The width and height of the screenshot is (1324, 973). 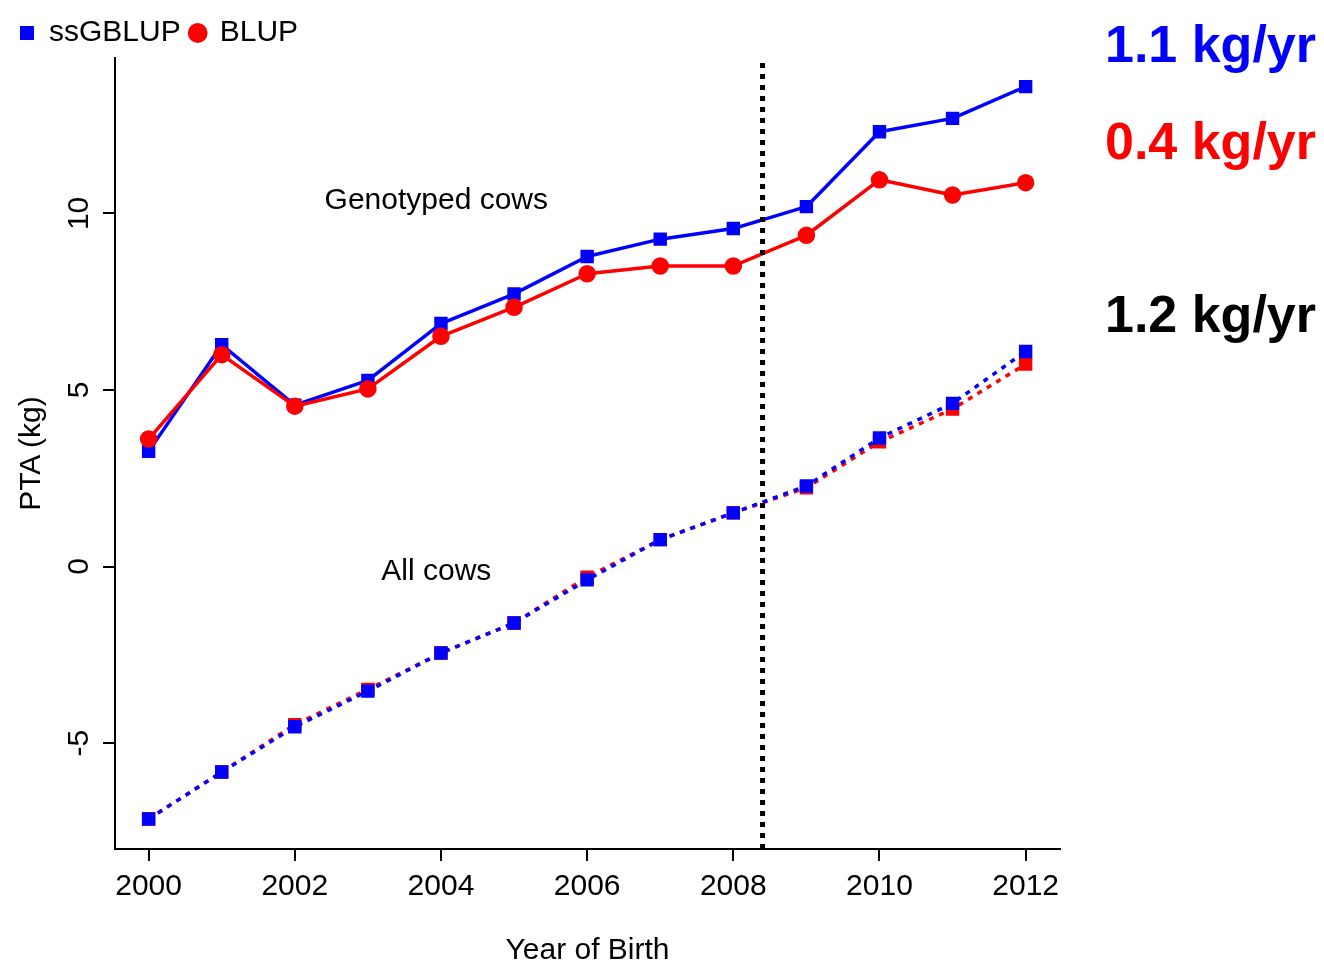 What do you see at coordinates (259, 31) in the screenshot?
I see `legend-label: BLUP` at bounding box center [259, 31].